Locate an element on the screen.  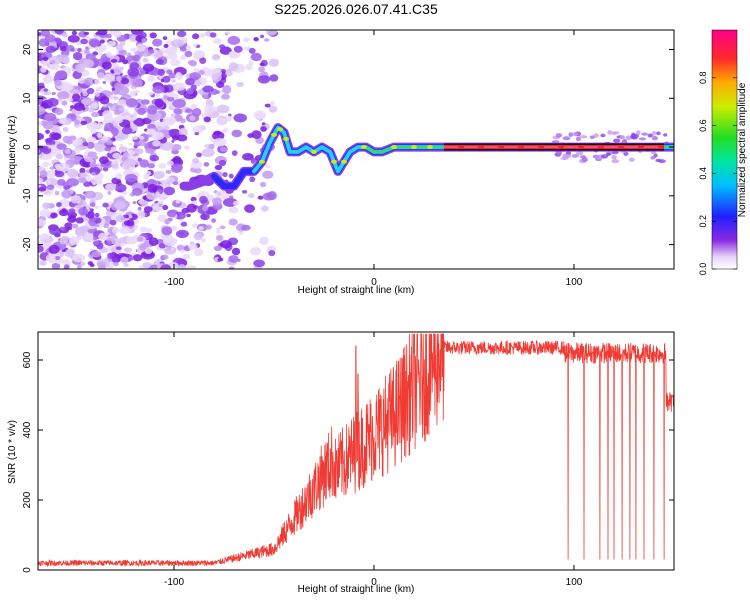
spectrogram-ytick-label: 10 is located at coordinates (27, 98).